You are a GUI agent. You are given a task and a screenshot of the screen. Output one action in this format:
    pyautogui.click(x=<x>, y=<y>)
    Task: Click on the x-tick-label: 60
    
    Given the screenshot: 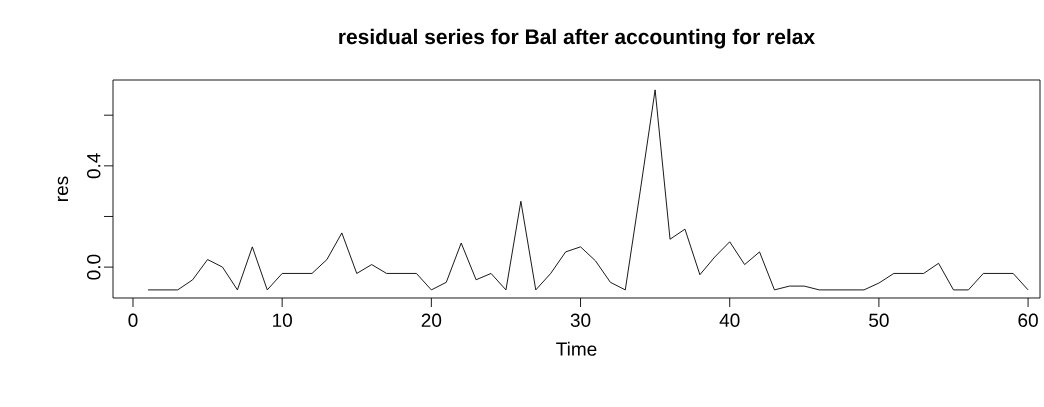 What is the action you would take?
    pyautogui.click(x=1028, y=320)
    